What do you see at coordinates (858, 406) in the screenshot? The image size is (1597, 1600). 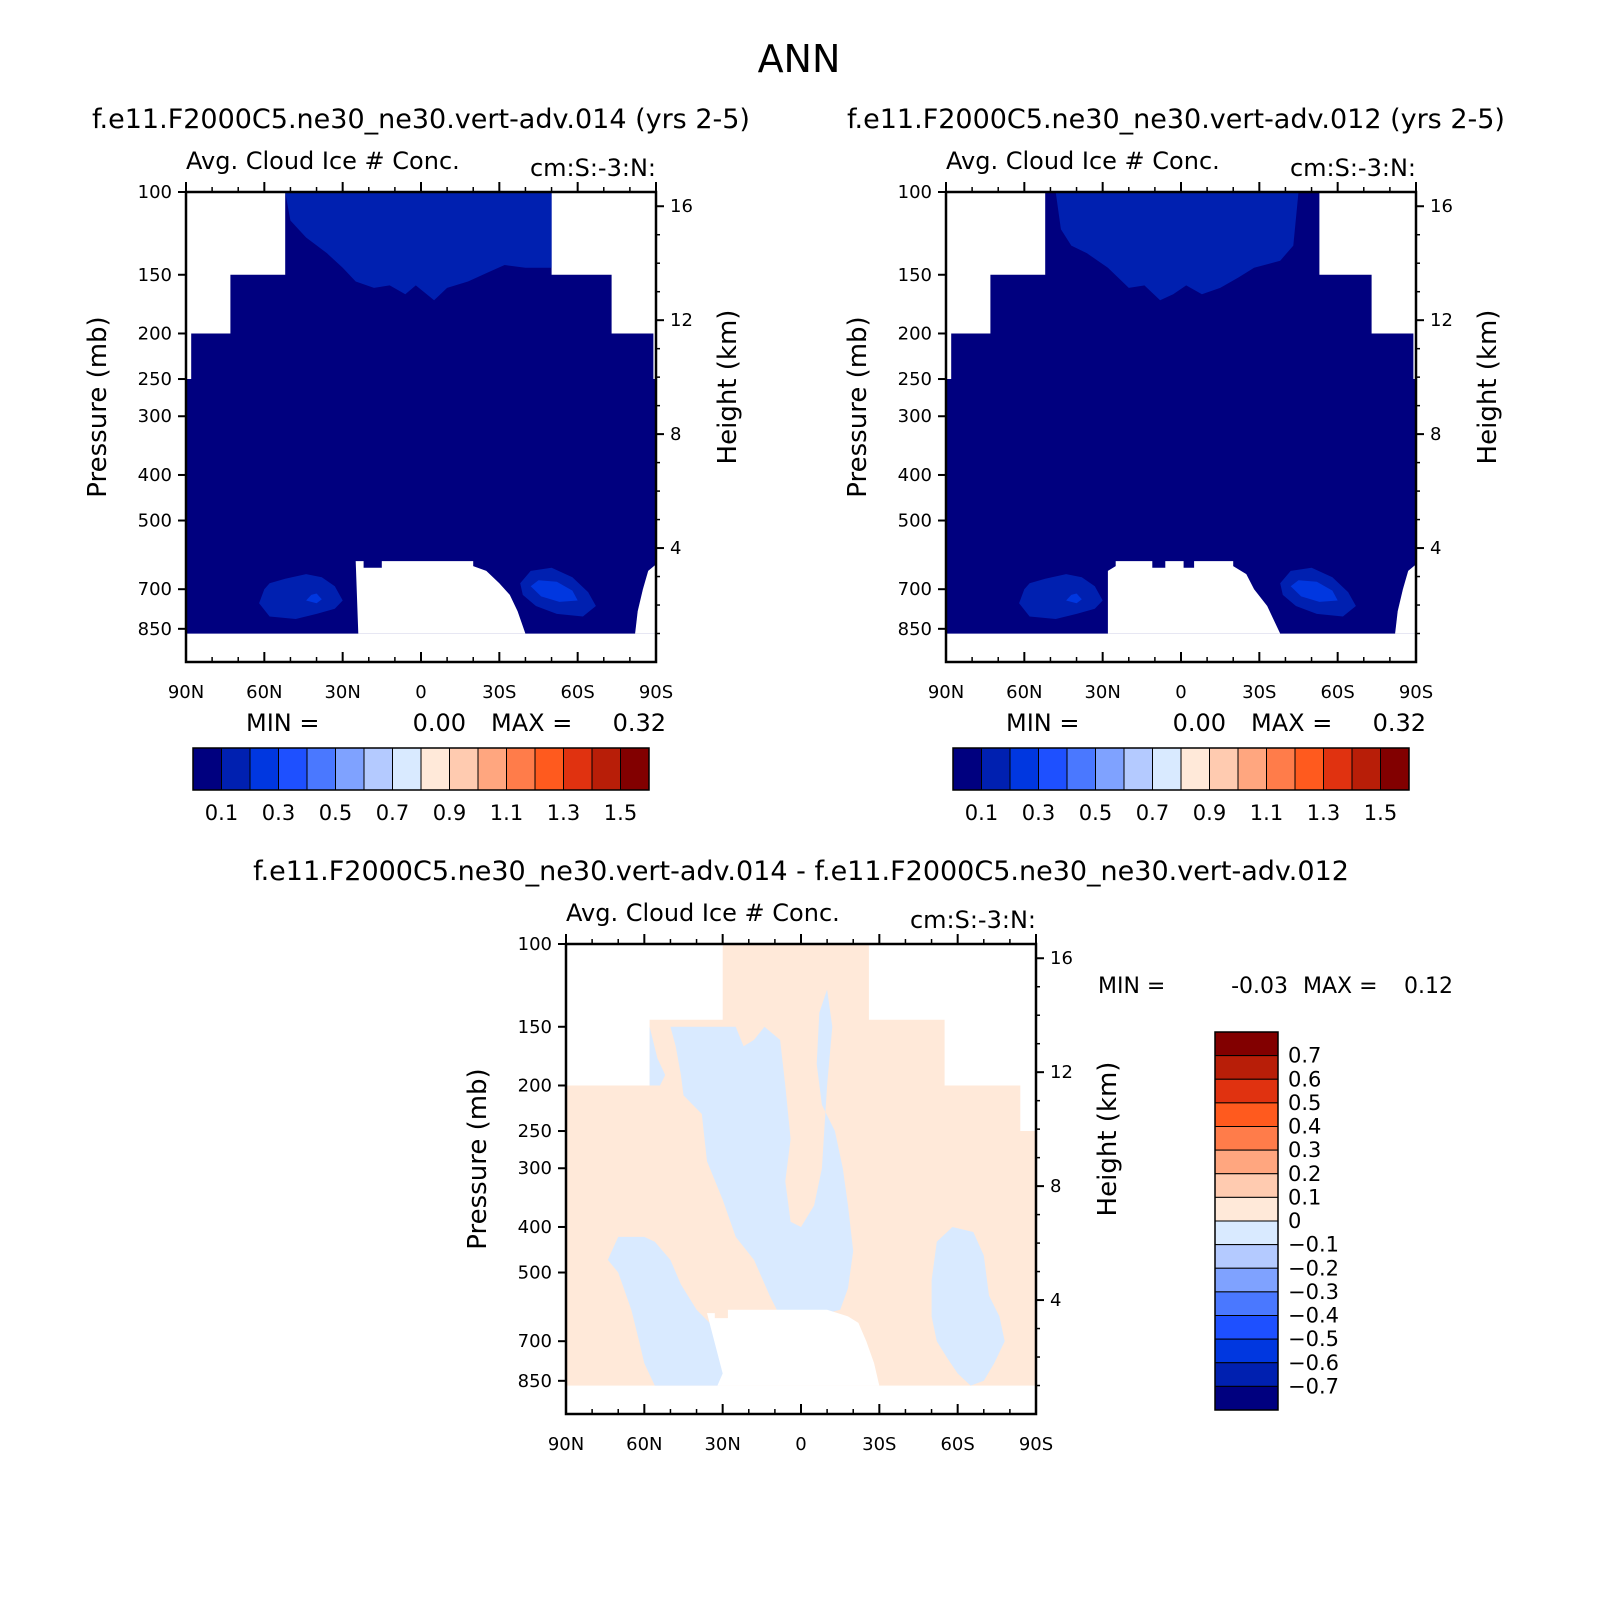 I see `y-axis-label: Pressure (mb)` at bounding box center [858, 406].